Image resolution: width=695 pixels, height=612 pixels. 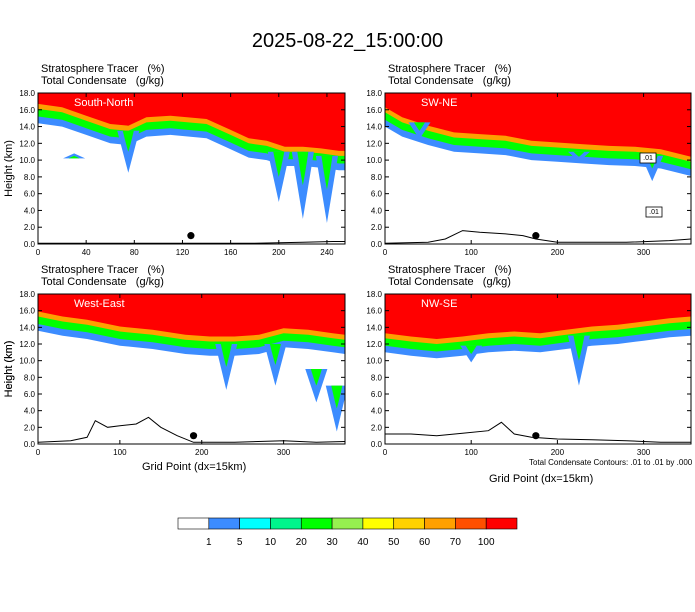 I want to click on header-line-tracer: Stratosphere Tracer (%), so click(x=103, y=270).